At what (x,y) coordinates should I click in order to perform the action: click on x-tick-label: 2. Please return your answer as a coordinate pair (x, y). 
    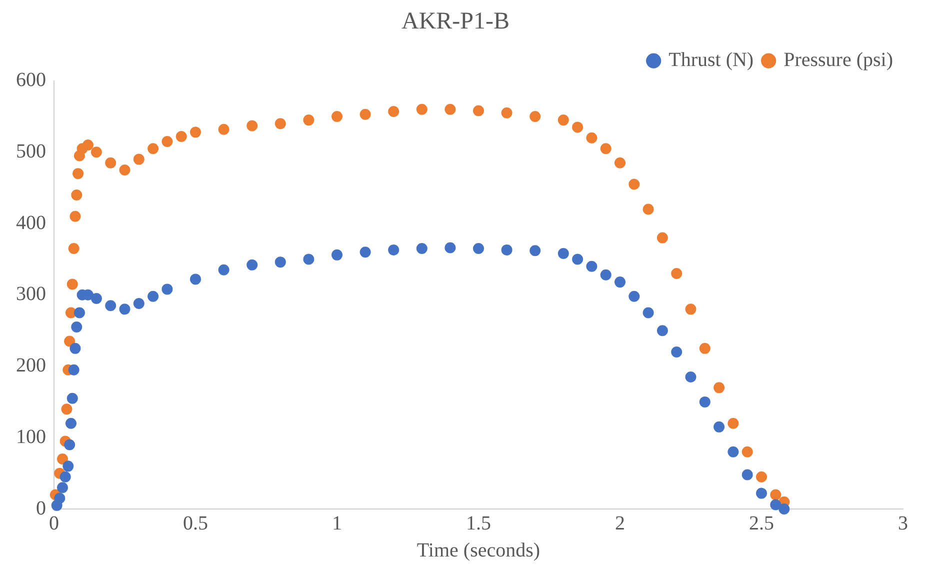
    Looking at the image, I should click on (620, 523).